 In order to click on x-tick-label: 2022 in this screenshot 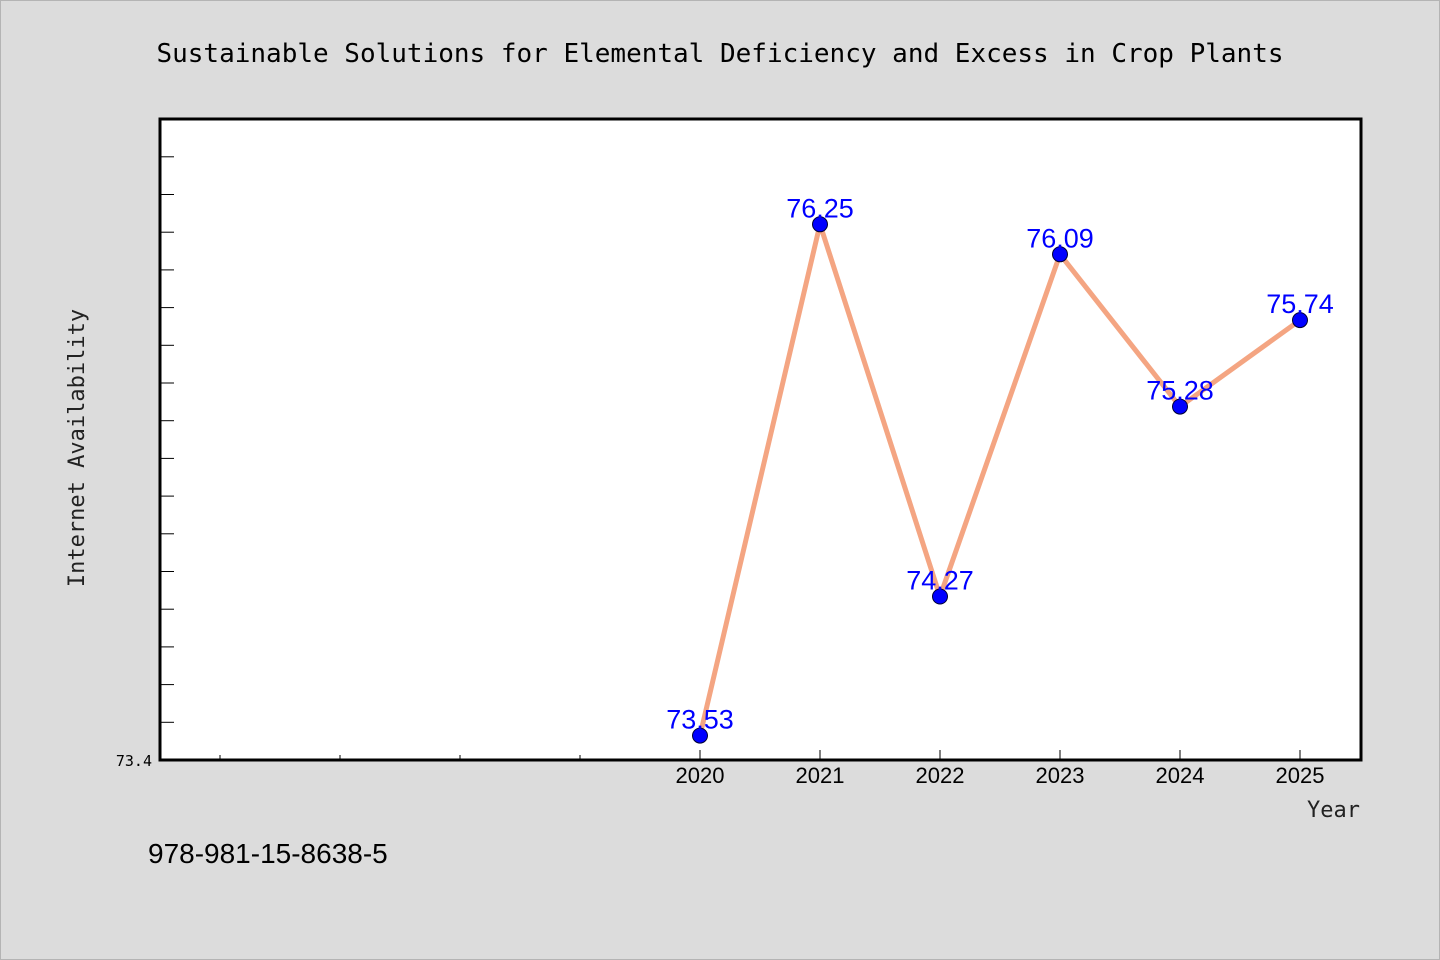, I will do `click(940, 775)`.